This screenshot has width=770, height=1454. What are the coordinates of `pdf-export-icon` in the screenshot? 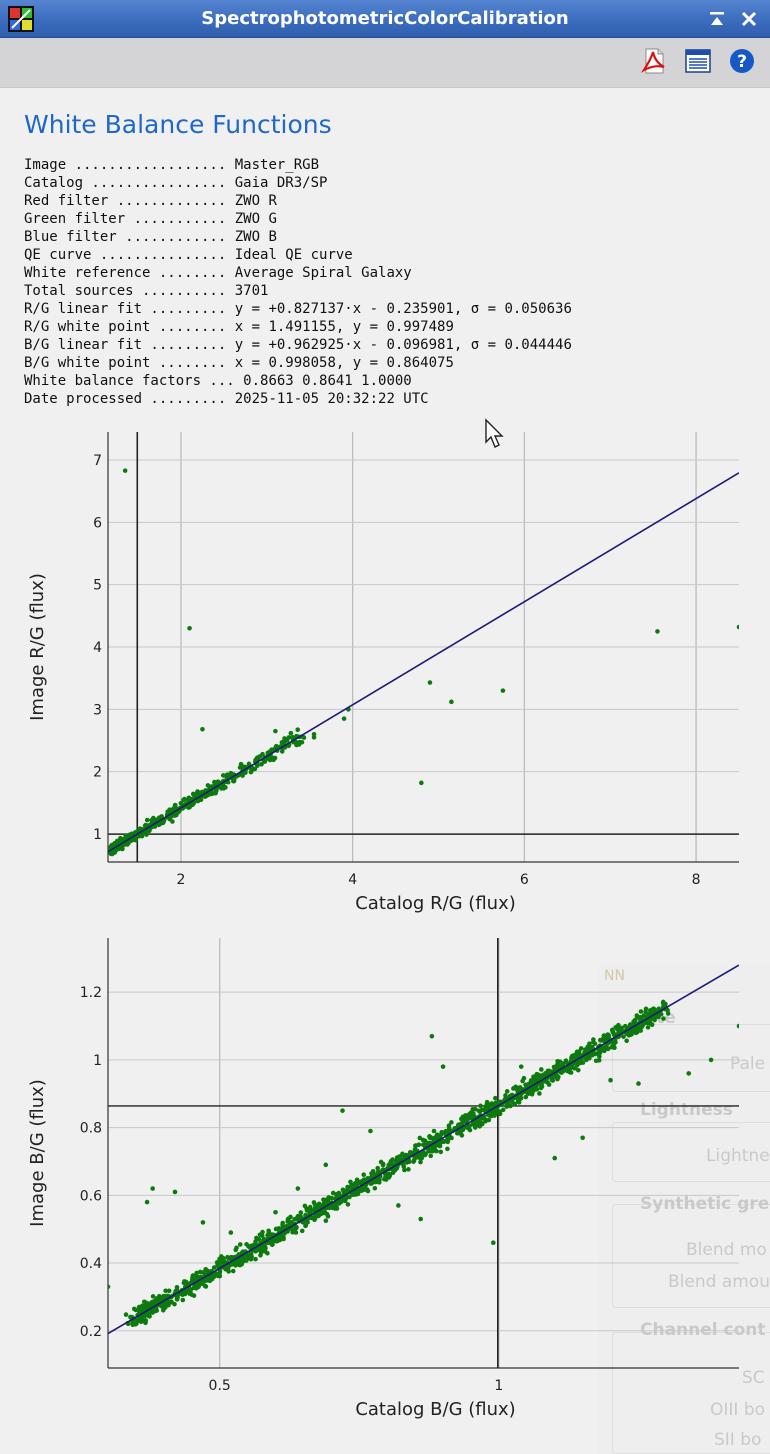 It's located at (654, 61).